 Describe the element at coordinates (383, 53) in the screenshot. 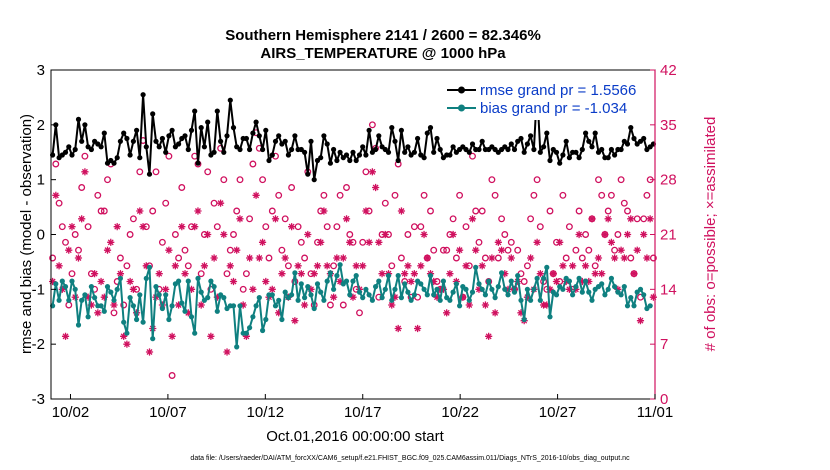

I see `chart-subtitle: AIRS_TEMPERATURE @ 1000 hPa` at that location.